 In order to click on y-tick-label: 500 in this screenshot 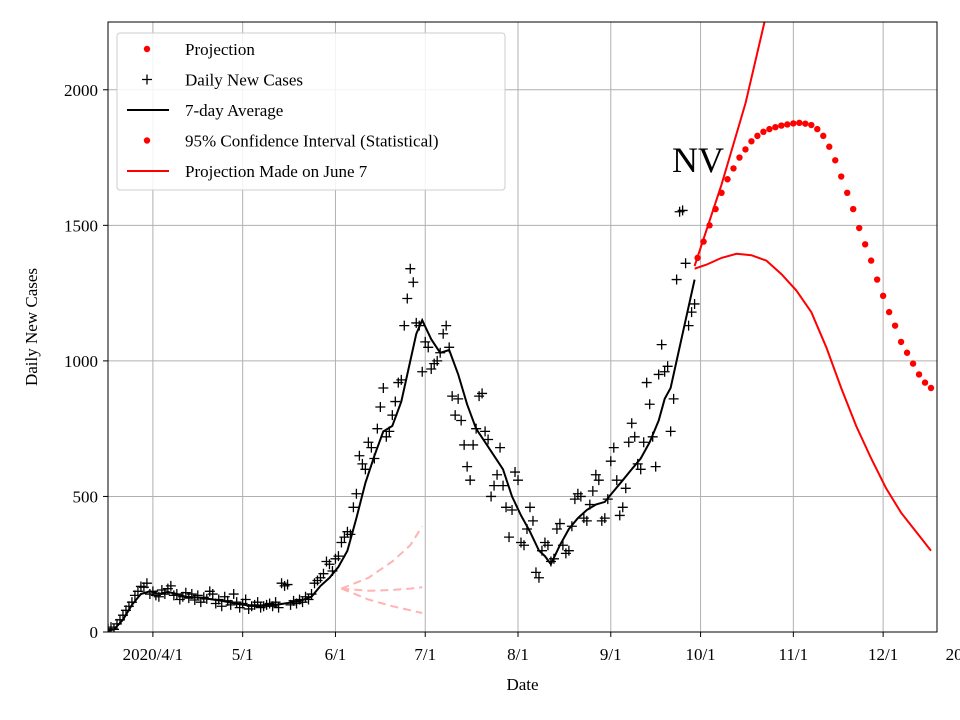, I will do `click(86, 496)`.